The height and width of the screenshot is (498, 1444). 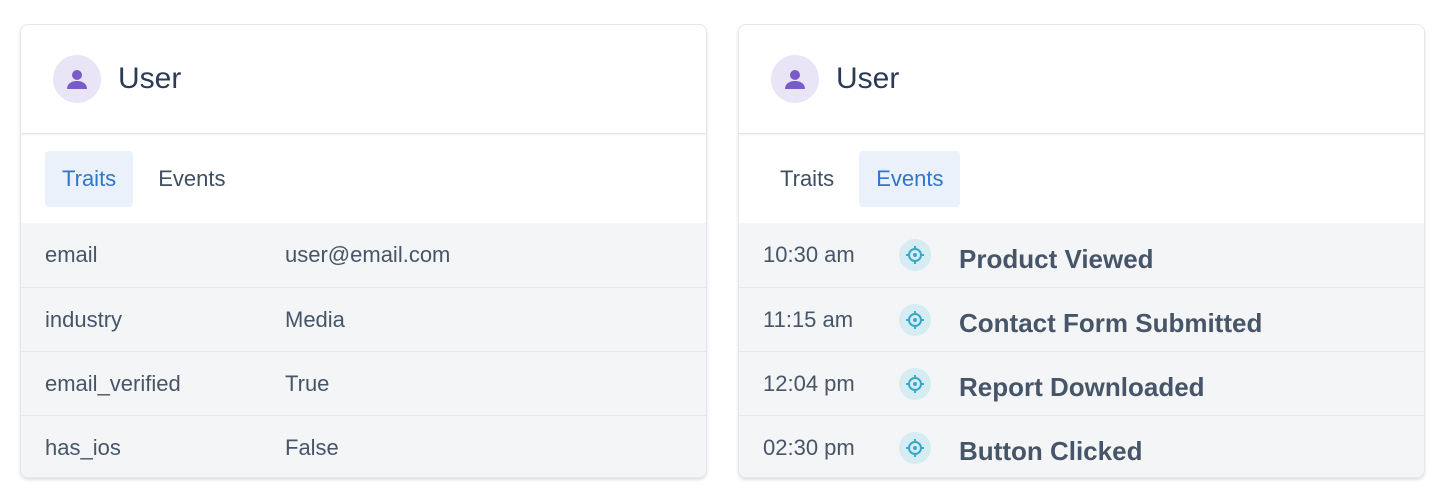 I want to click on event-row: 02:30 pm Button Clicked, so click(x=1081, y=446).